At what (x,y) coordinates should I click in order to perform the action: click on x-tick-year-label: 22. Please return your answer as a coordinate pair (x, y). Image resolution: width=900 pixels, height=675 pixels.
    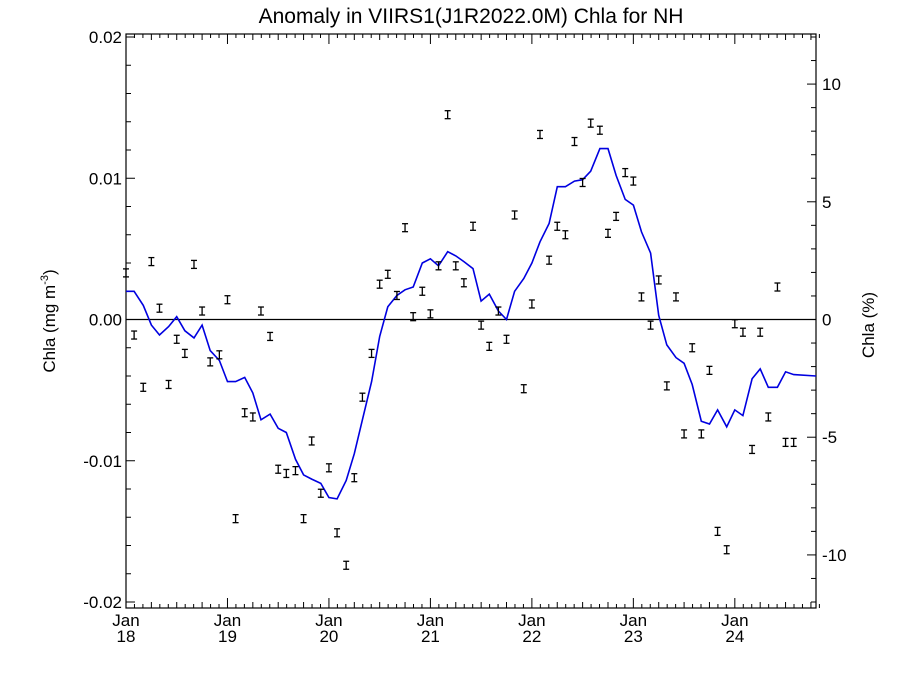
    Looking at the image, I should click on (531, 636).